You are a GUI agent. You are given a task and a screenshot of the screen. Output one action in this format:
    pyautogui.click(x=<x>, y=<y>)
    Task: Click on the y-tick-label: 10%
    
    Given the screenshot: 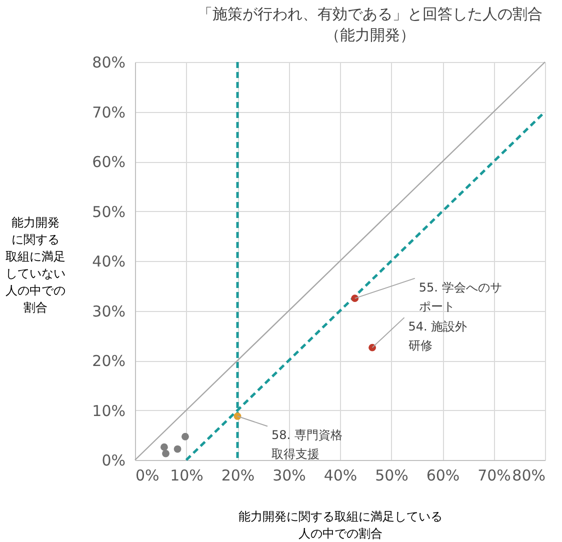 What is the action you would take?
    pyautogui.click(x=109, y=411)
    